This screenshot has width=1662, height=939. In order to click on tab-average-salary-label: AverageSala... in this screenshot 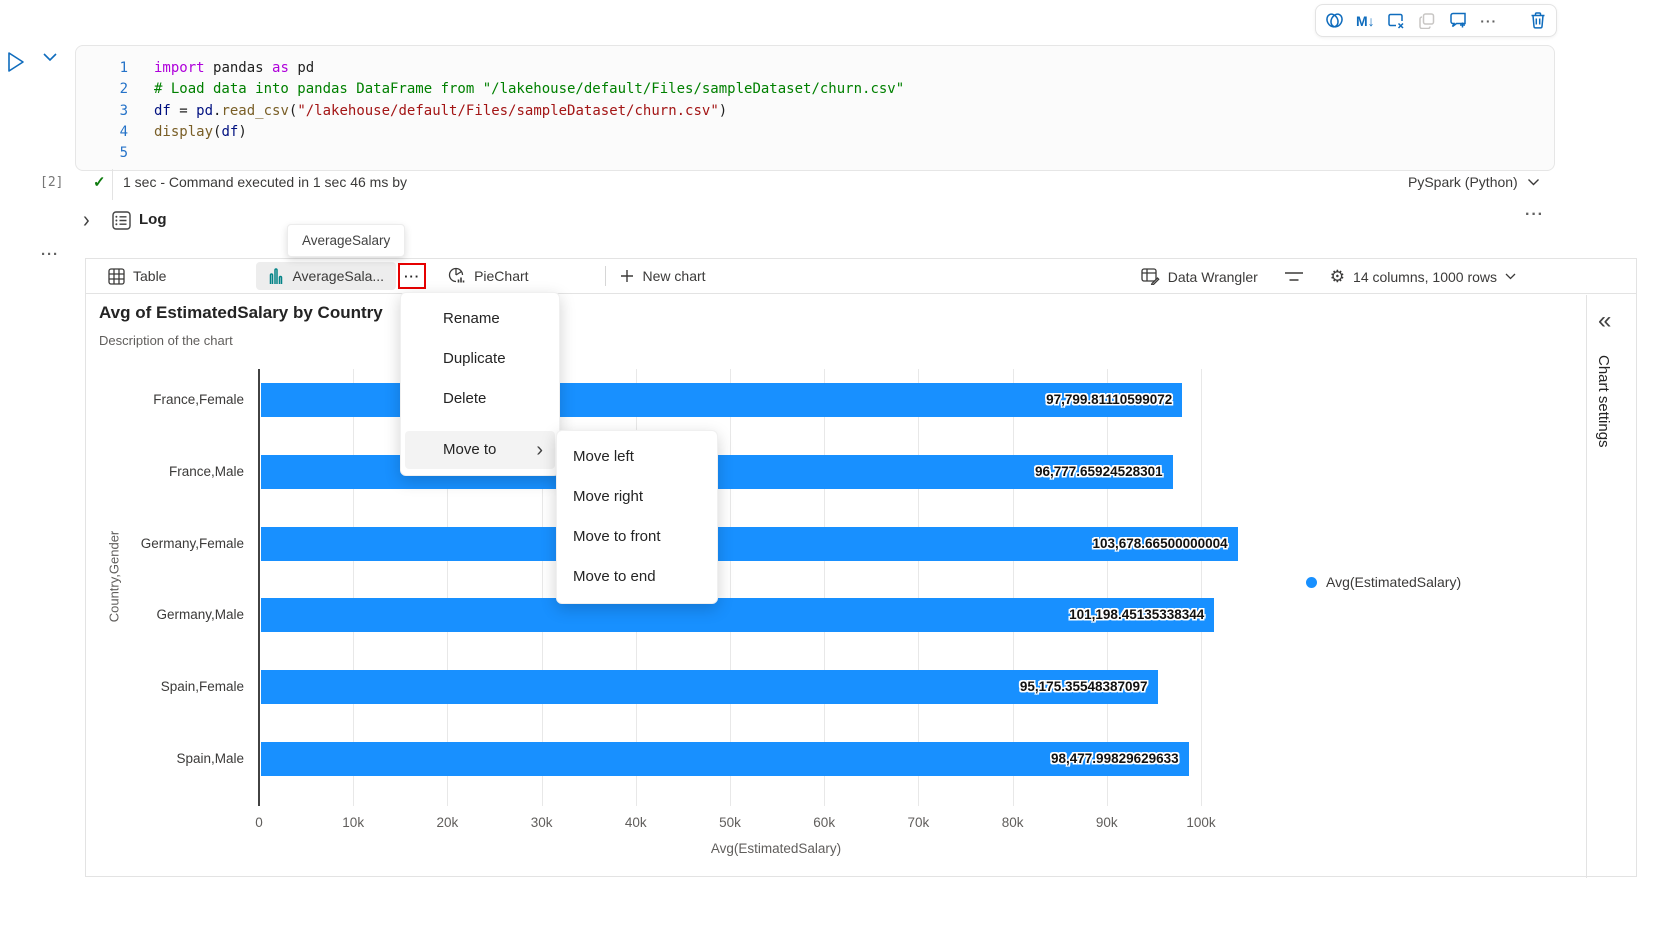, I will do `click(338, 276)`.